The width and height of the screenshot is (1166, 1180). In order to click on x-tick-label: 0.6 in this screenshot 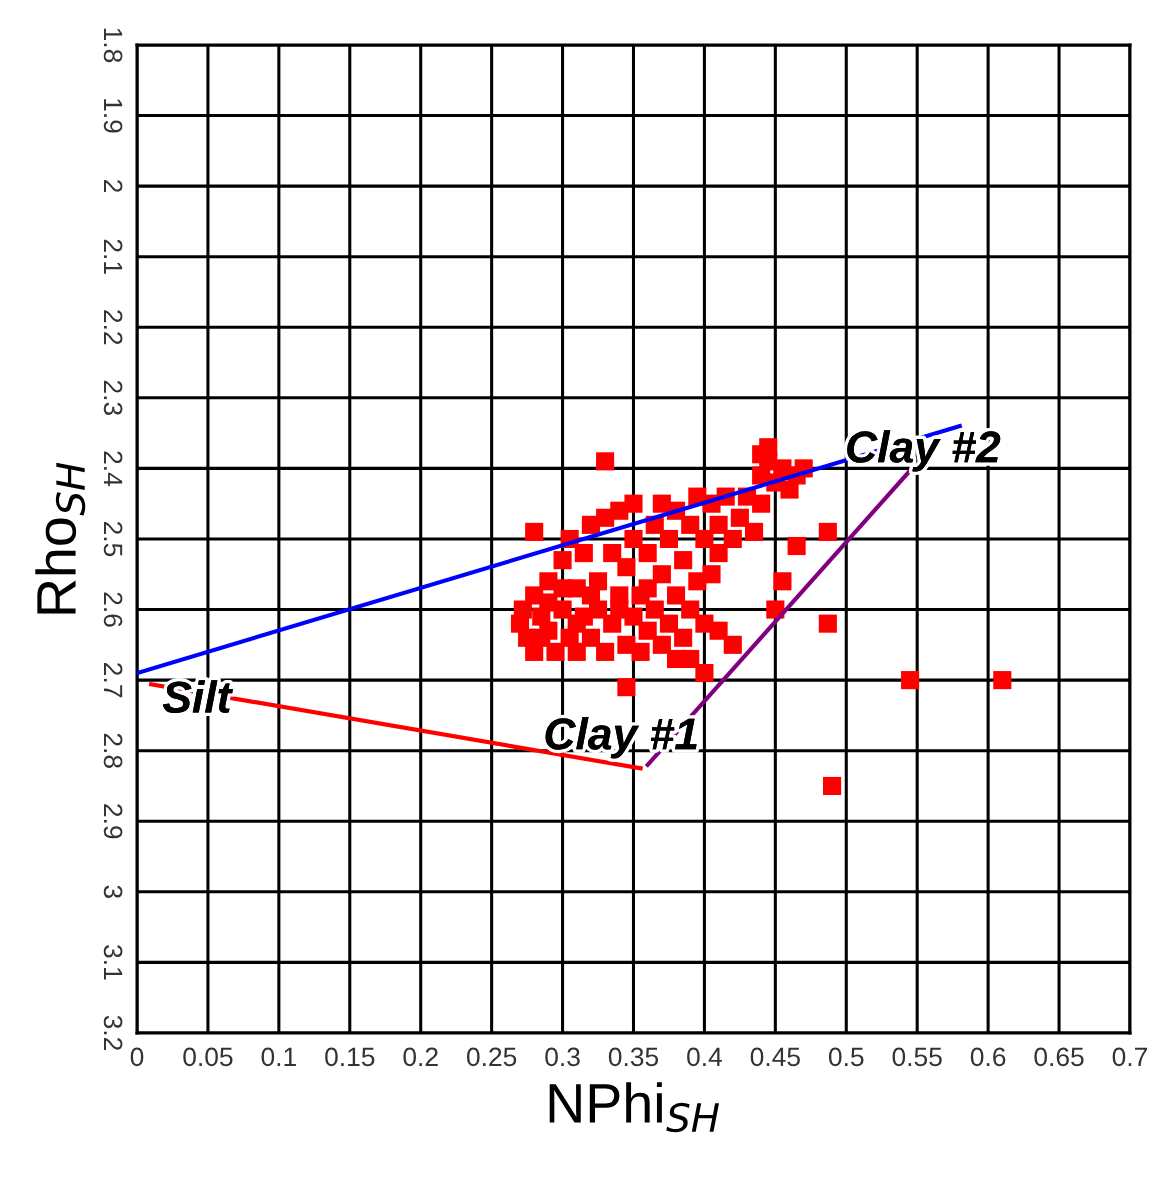, I will do `click(988, 1057)`.